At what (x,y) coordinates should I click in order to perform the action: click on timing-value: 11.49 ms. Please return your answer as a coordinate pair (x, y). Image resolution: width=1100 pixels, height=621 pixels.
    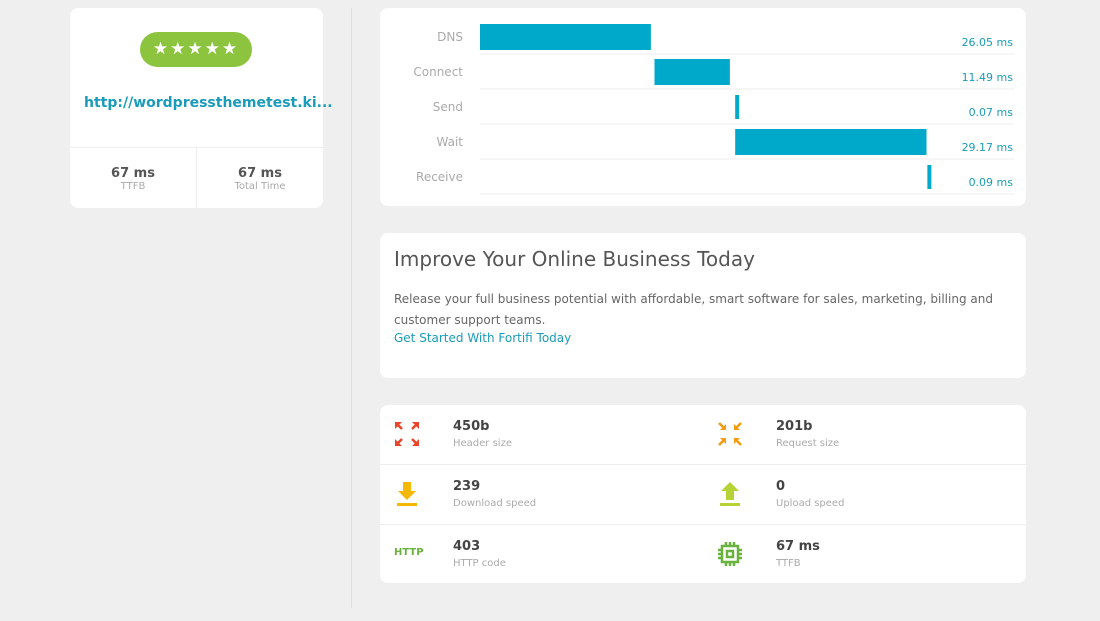
    Looking at the image, I should click on (988, 77).